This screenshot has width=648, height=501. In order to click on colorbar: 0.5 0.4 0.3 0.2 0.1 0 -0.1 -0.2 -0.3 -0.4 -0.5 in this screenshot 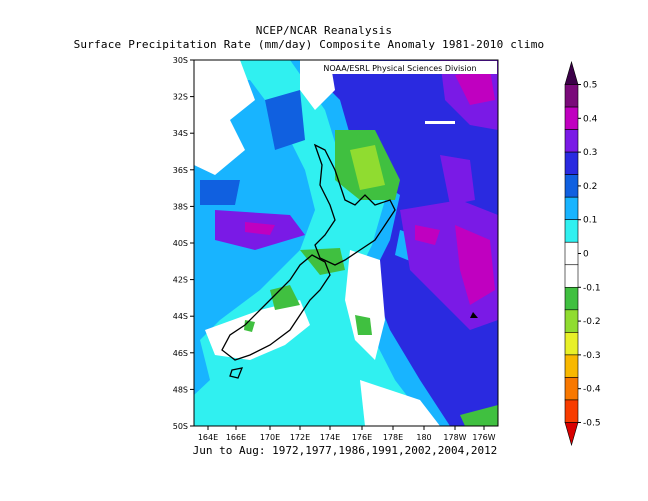, I will do `click(582, 253)`.